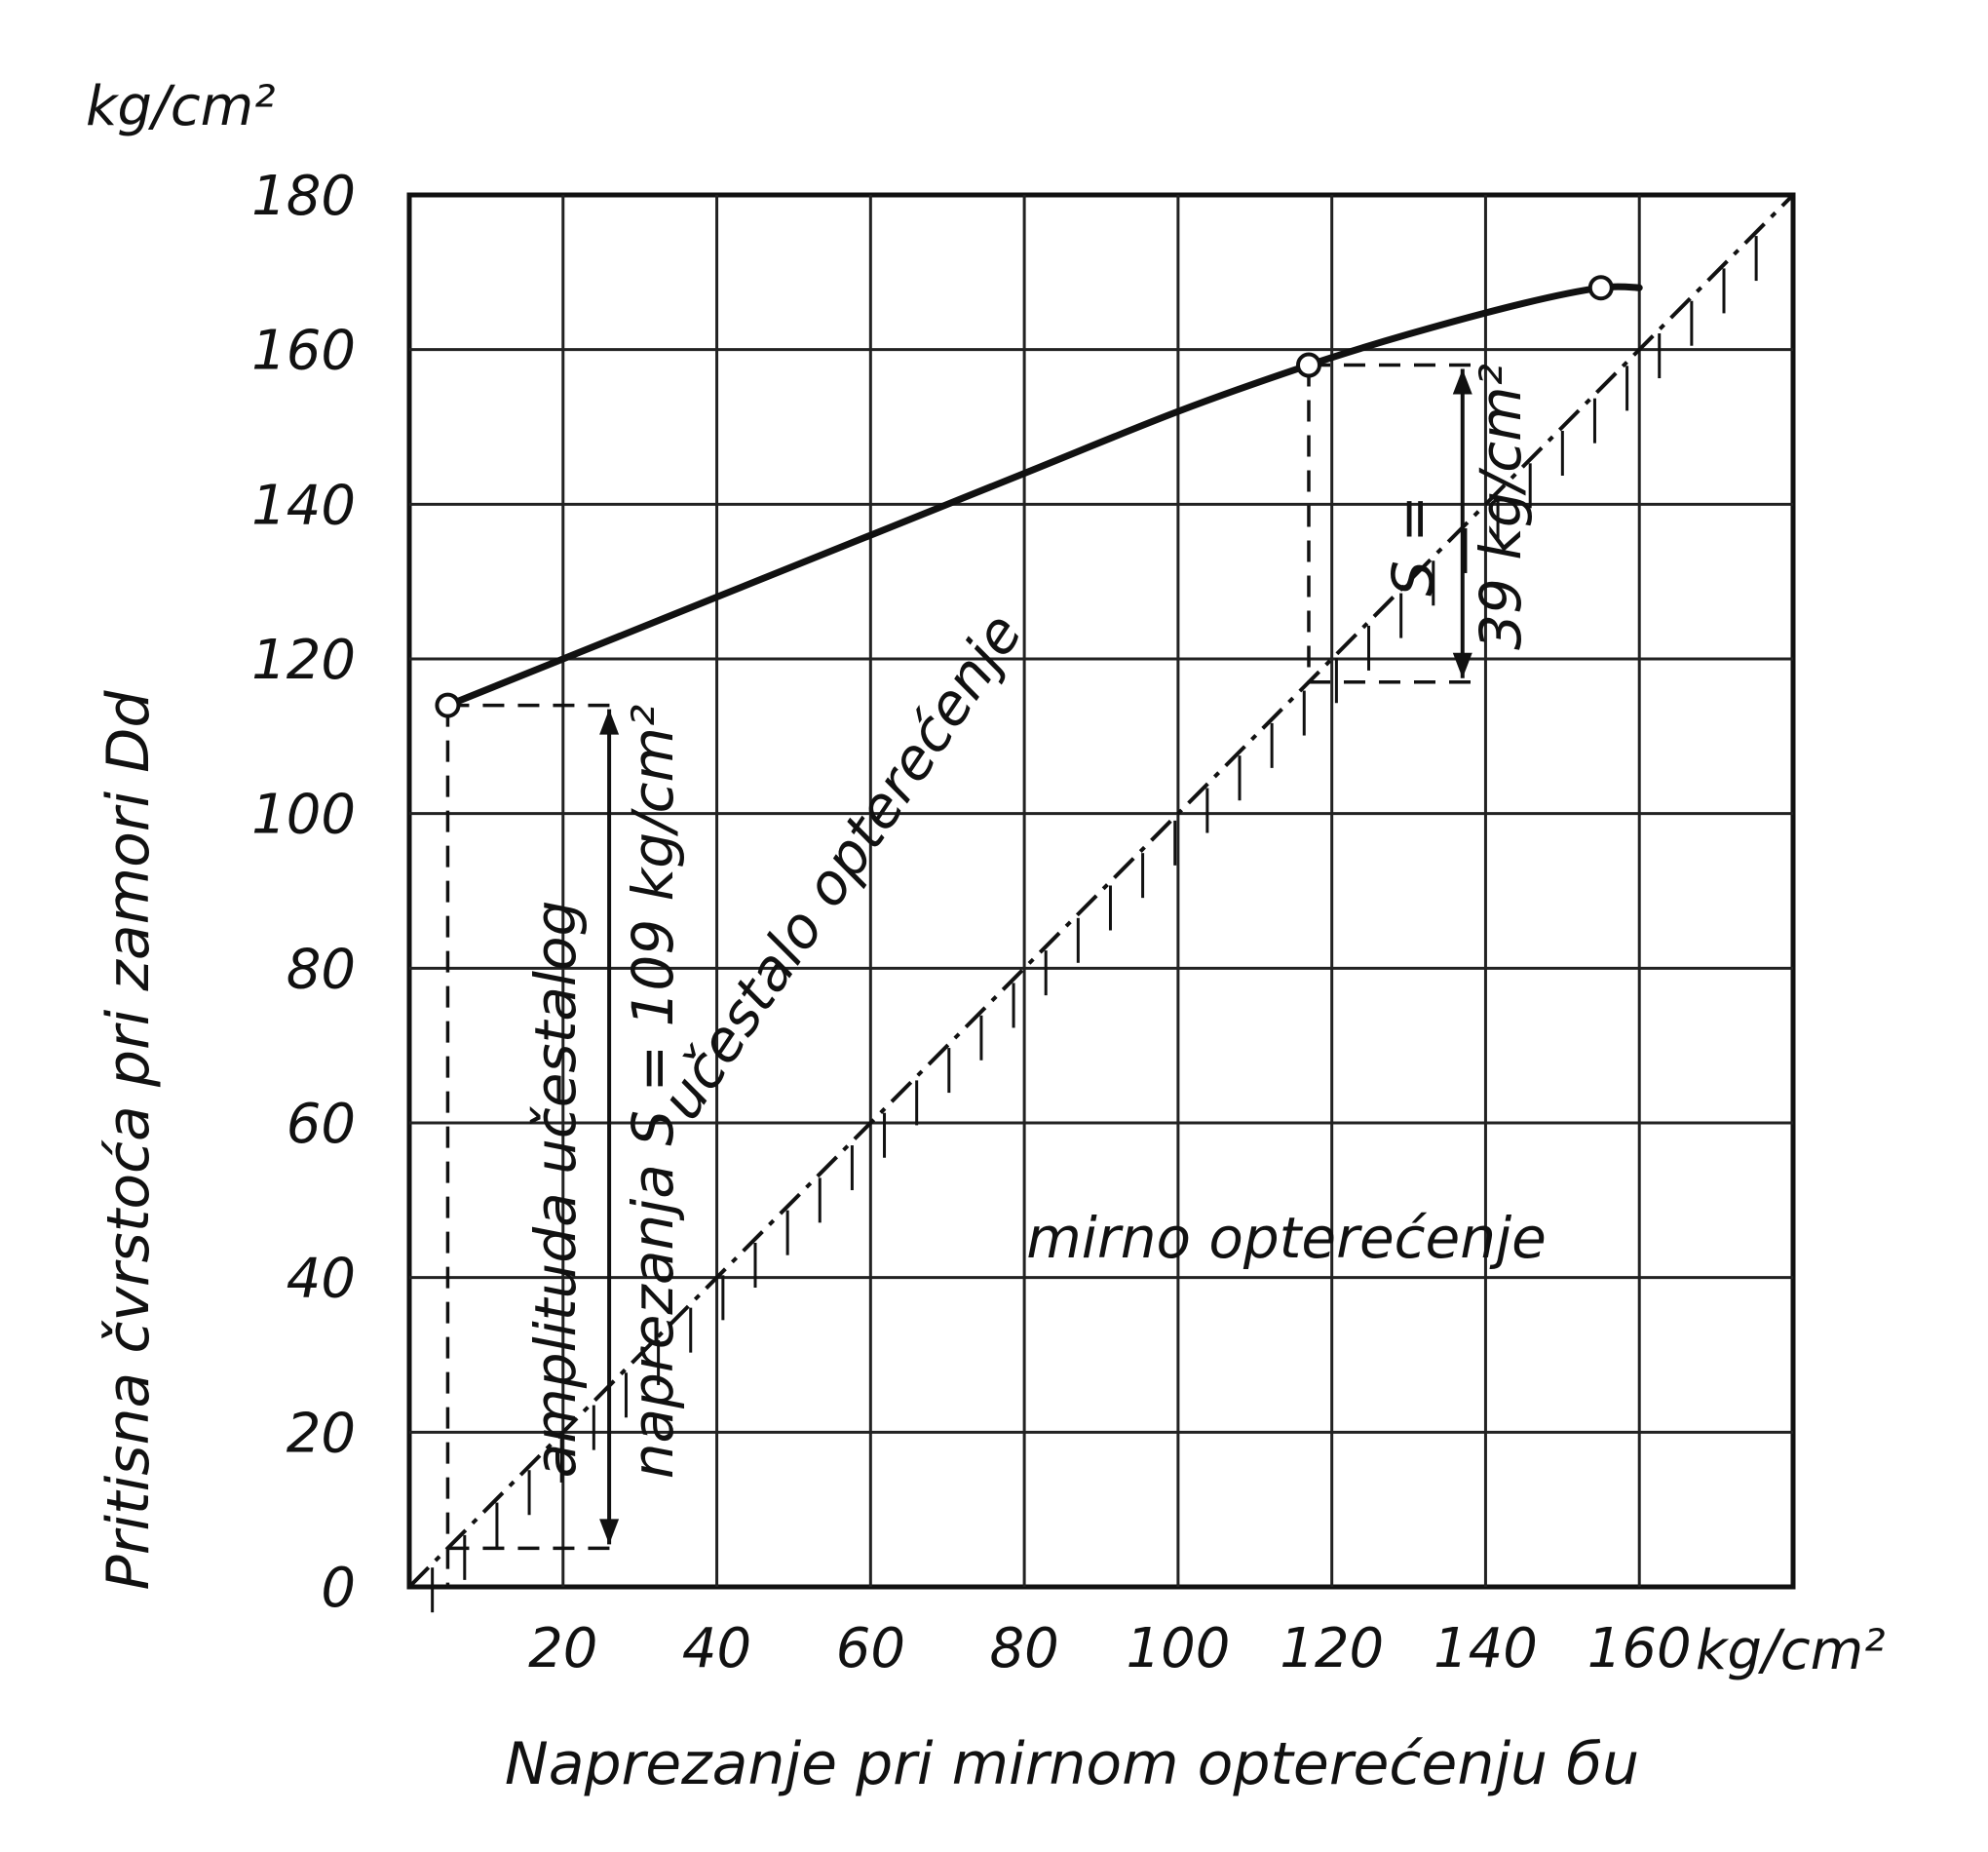  Describe the element at coordinates (338, 1588) in the screenshot. I see `y-tick-label: 0` at that location.